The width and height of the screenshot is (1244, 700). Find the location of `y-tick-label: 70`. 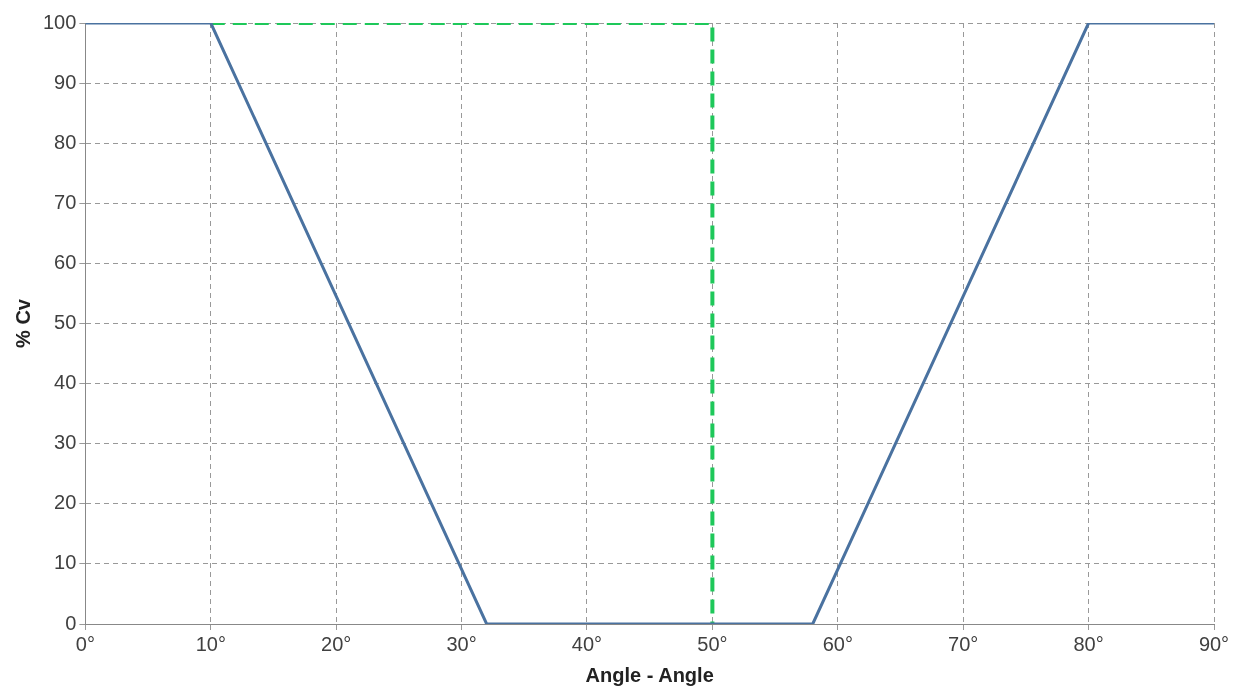

y-tick-label: 70 is located at coordinates (65, 201).